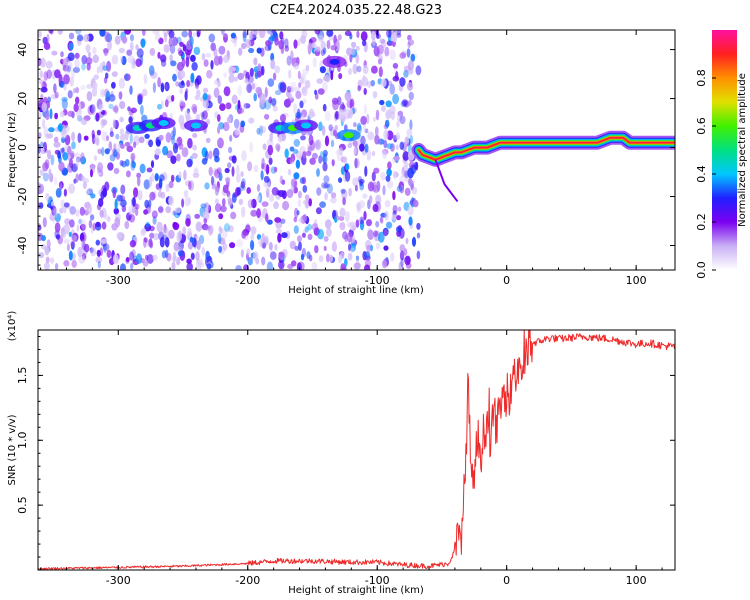 Image resolution: width=750 pixels, height=600 pixels. I want to click on heatmap-y-tick-label: 40, so click(22, 50).